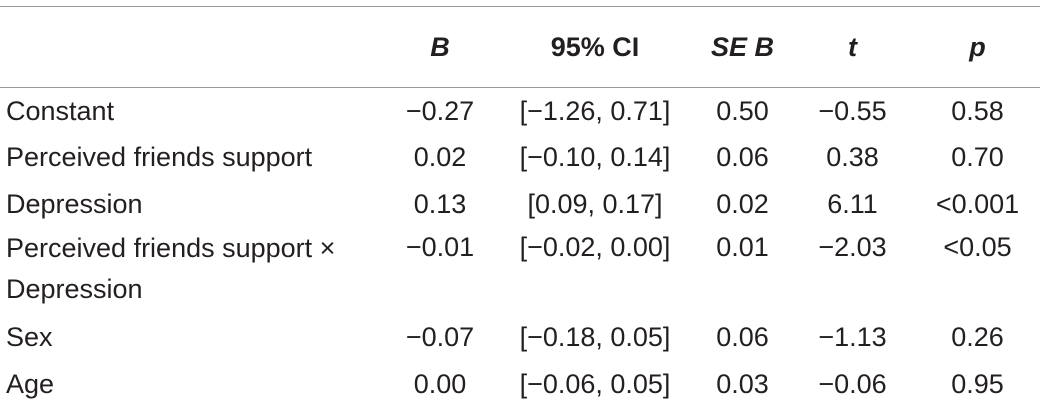 This screenshot has height=409, width=1040. I want to click on row-label: Depression, so click(74, 204).